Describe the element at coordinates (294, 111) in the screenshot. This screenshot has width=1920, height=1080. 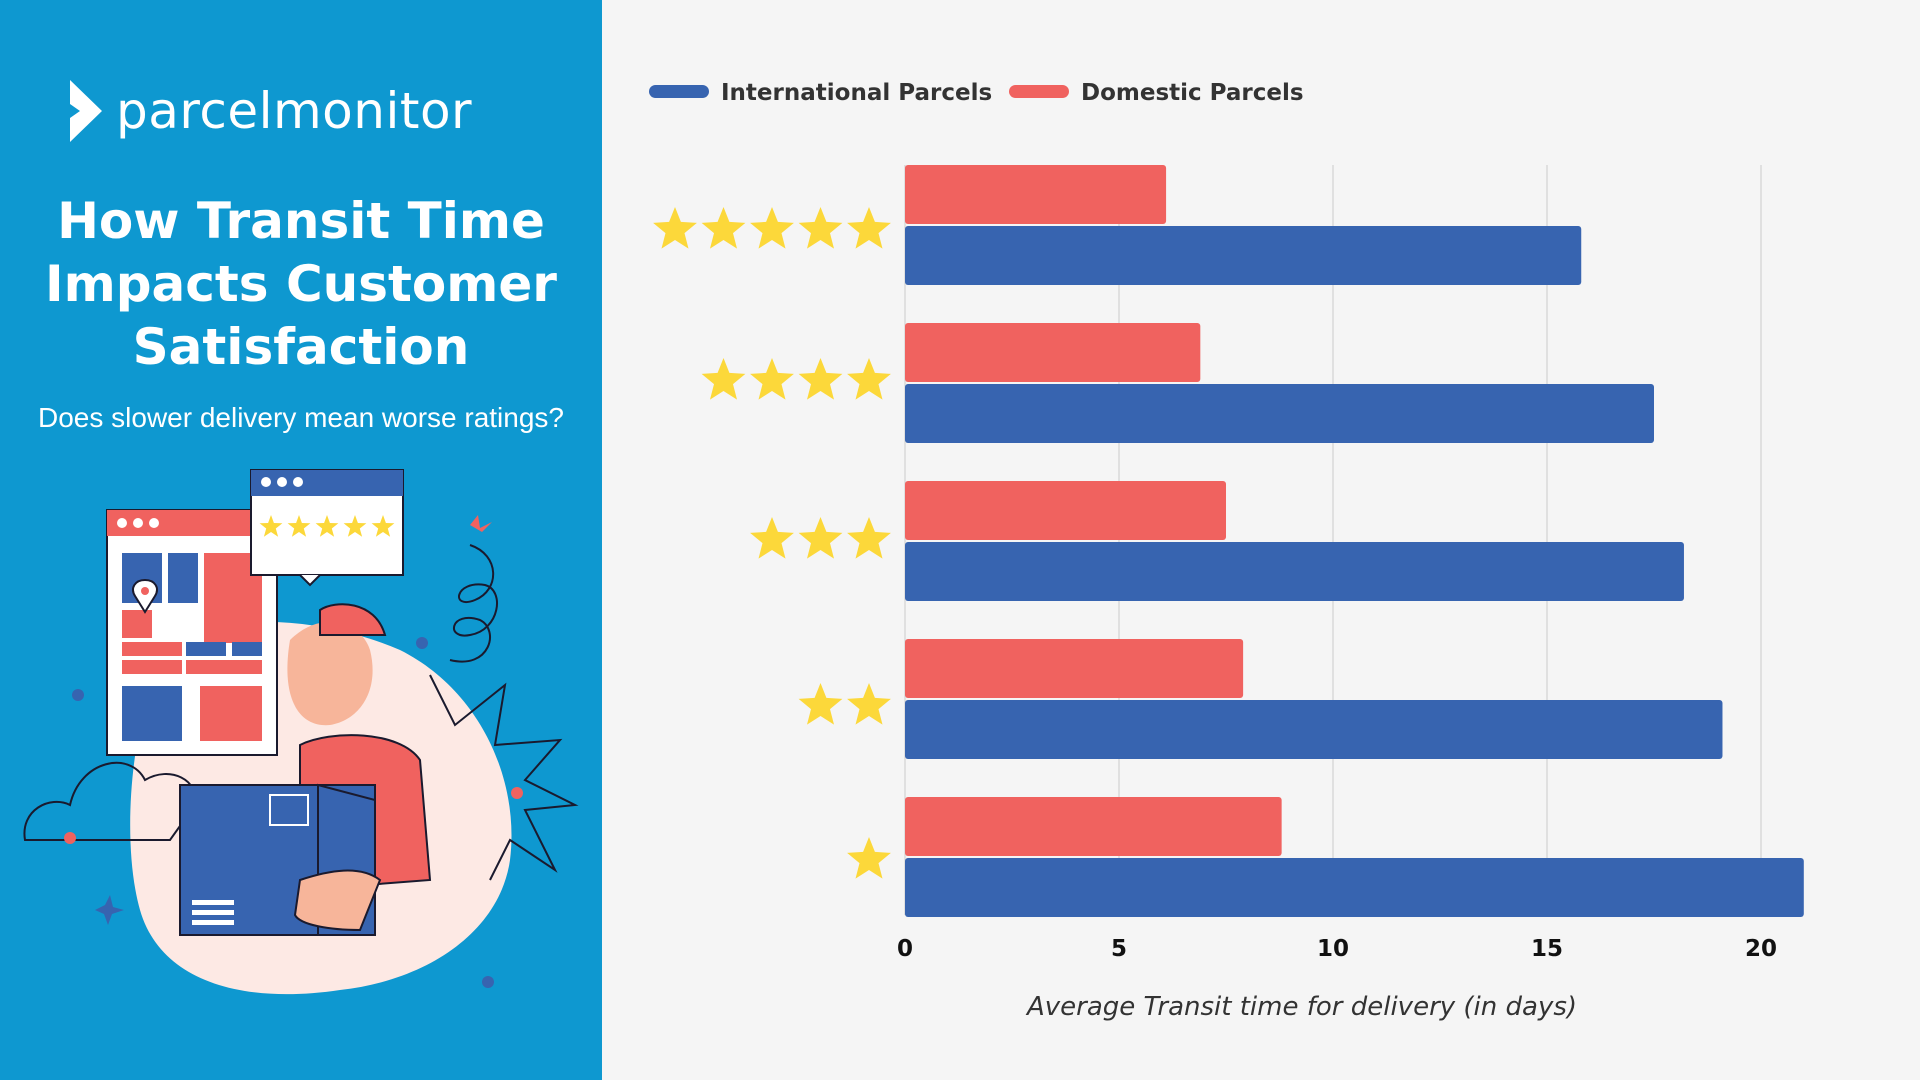
I see `logo-text: parcelmonitor` at that location.